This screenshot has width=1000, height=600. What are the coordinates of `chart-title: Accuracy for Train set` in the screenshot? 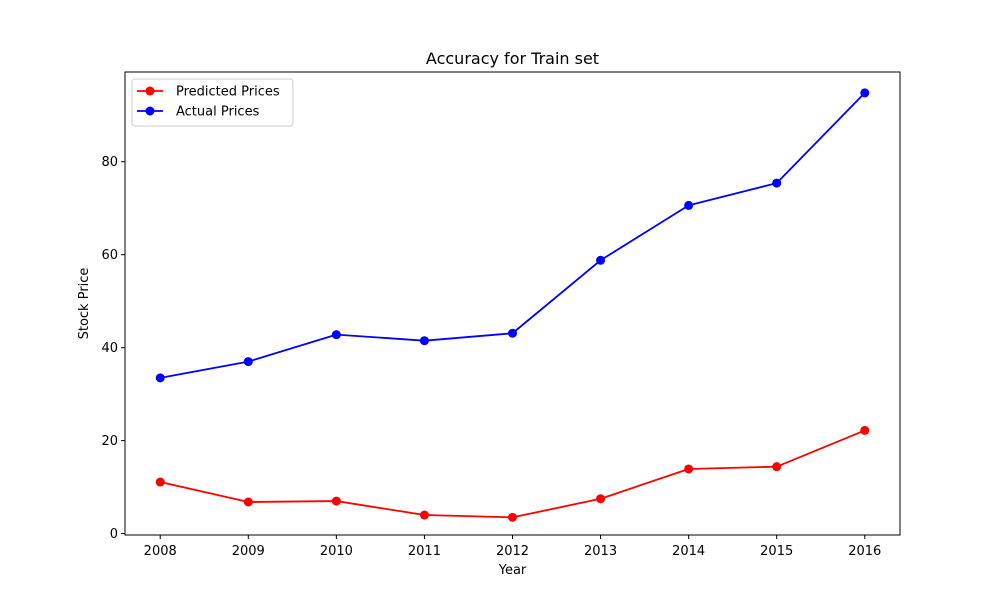 It's located at (512, 58).